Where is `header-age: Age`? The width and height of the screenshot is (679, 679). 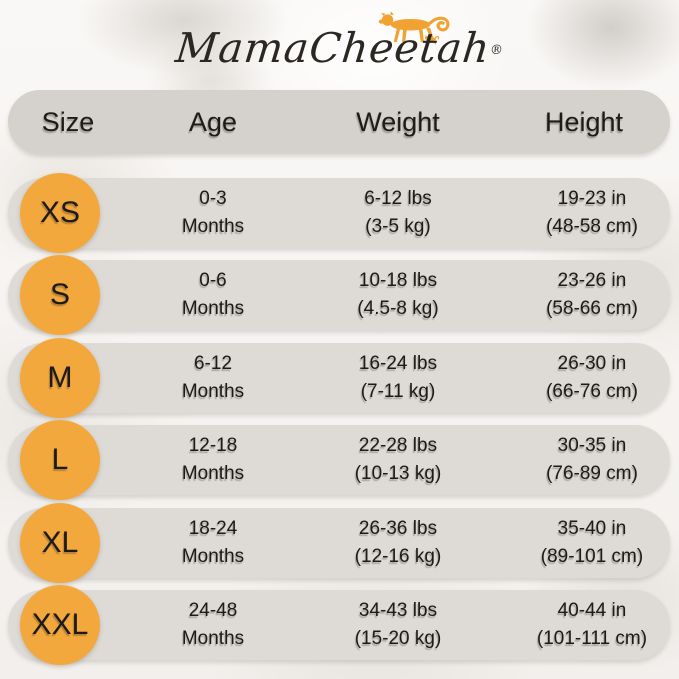 header-age: Age is located at coordinates (213, 121).